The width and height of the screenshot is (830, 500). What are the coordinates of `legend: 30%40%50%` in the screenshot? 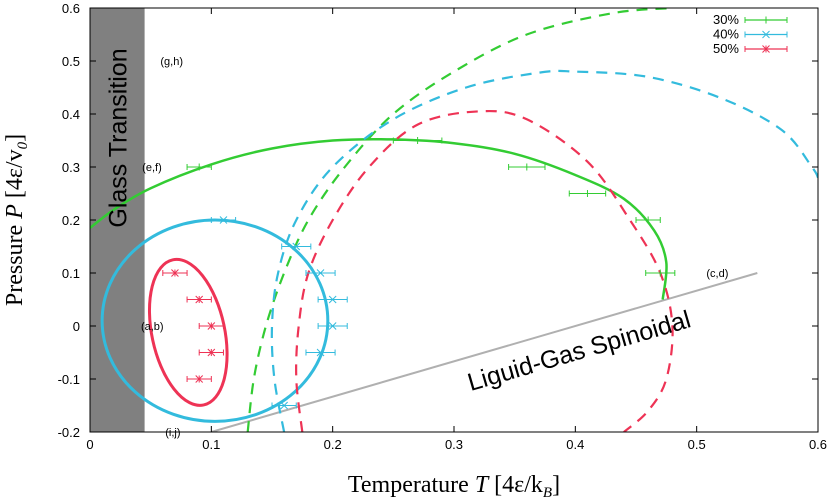 It's located at (750, 34).